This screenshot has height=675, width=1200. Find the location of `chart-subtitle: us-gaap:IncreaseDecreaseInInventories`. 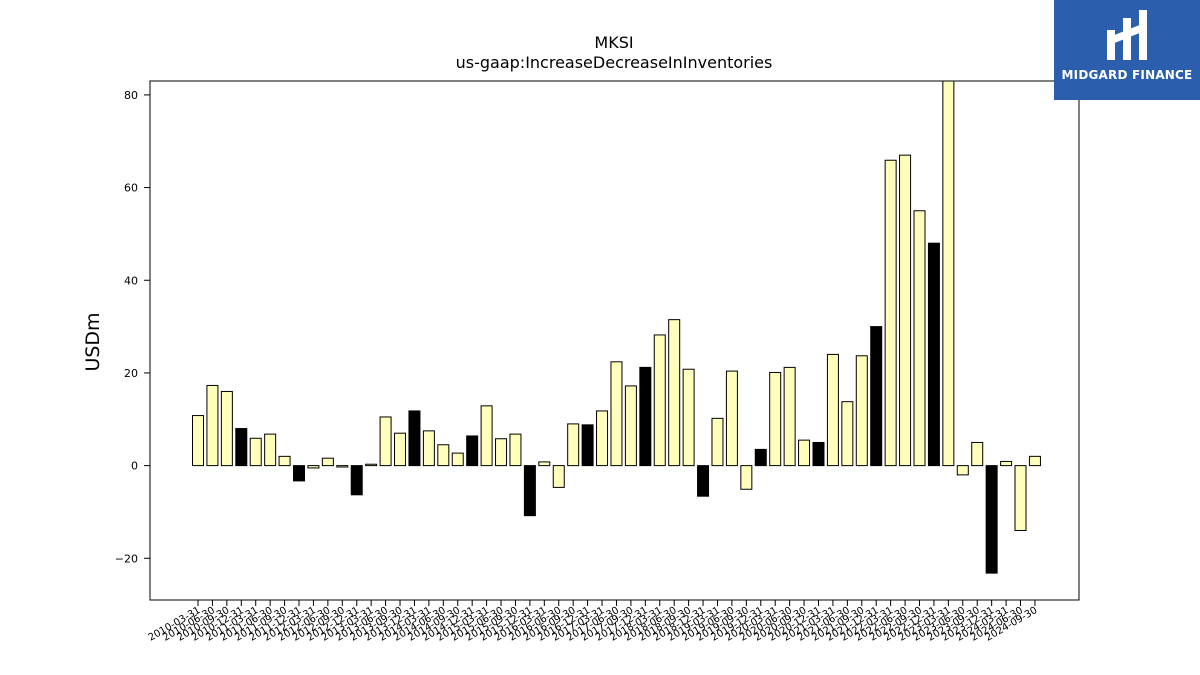

chart-subtitle: us-gaap:IncreaseDecreaseInInventories is located at coordinates (614, 62).